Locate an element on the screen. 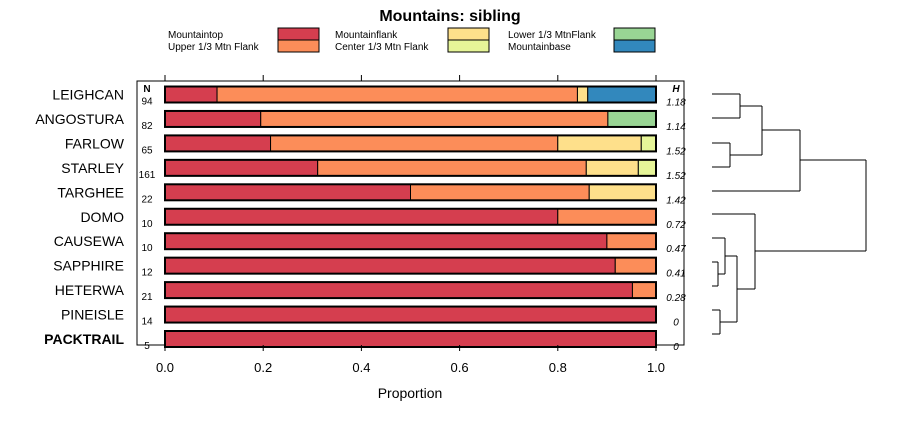 Image resolution: width=900 pixels, height=425 pixels. row-label: PINEISLE is located at coordinates (92, 315).